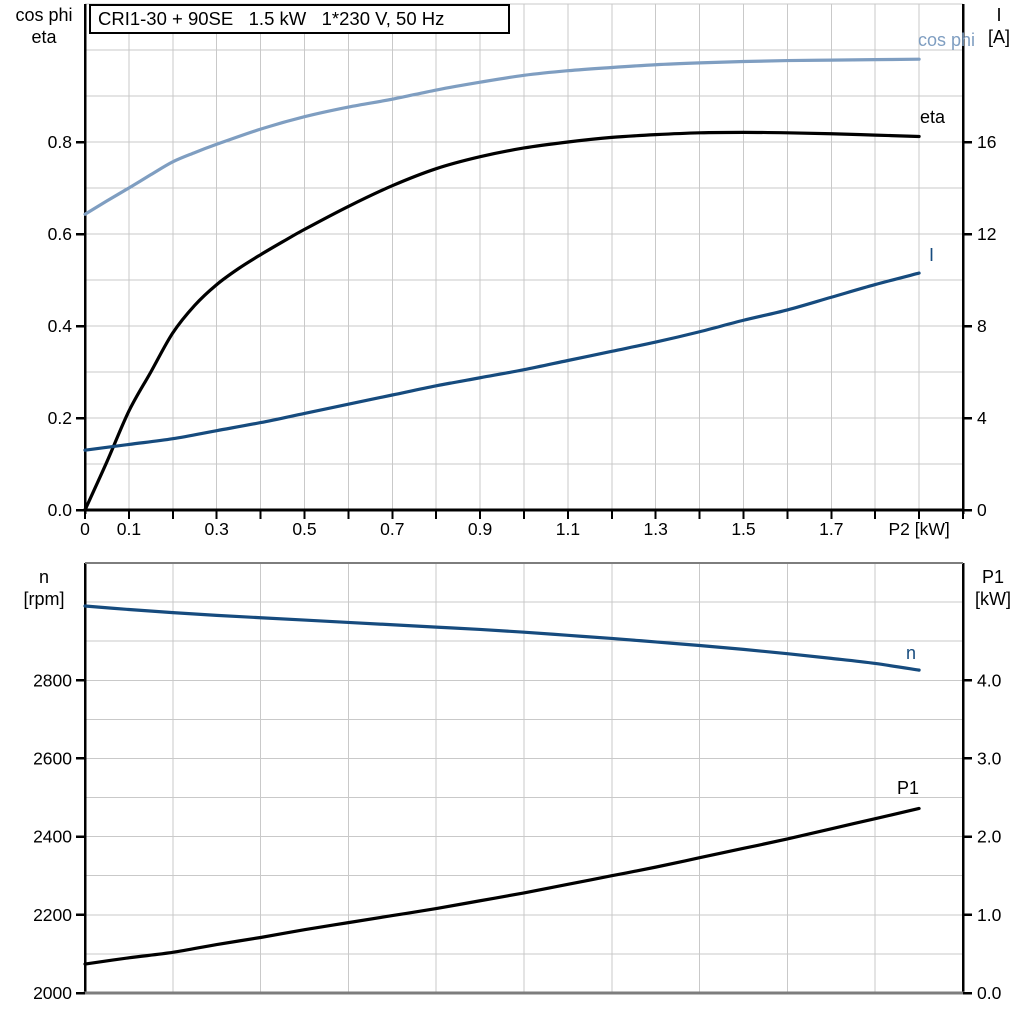 The image size is (1024, 1024). I want to click on curve-n, so click(502, 638).